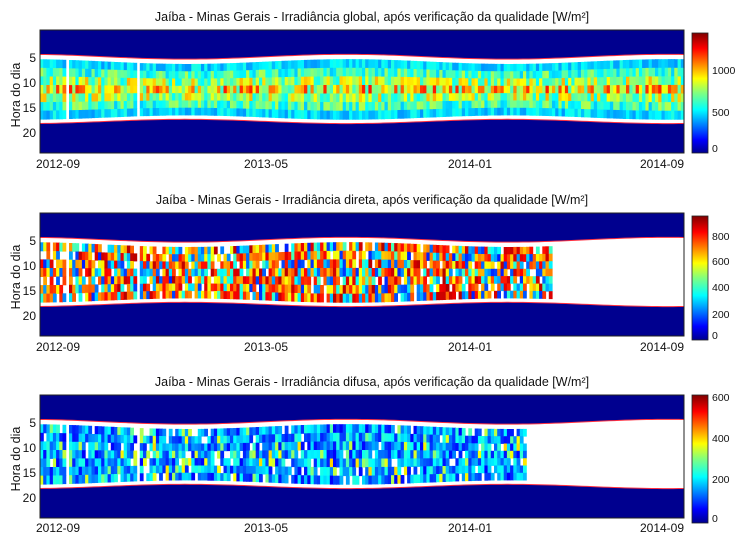  Describe the element at coordinates (362, 56) in the screenshot. I see `sunrise-line` at that location.